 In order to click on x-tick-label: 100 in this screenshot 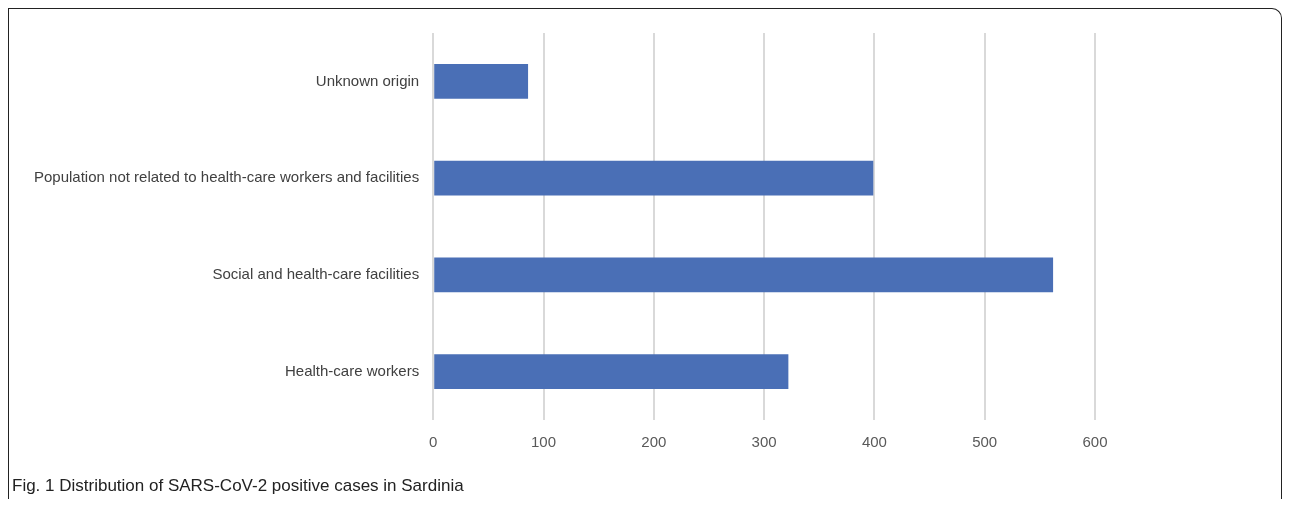, I will do `click(544, 442)`.